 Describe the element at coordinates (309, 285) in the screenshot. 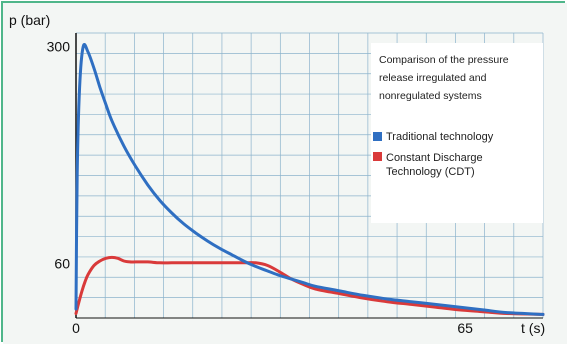

I see `series-line-cdt` at that location.